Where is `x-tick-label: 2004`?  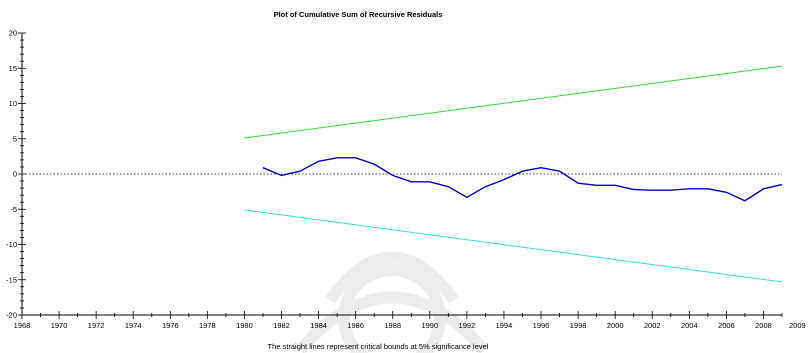 x-tick-label: 2004 is located at coordinates (689, 325).